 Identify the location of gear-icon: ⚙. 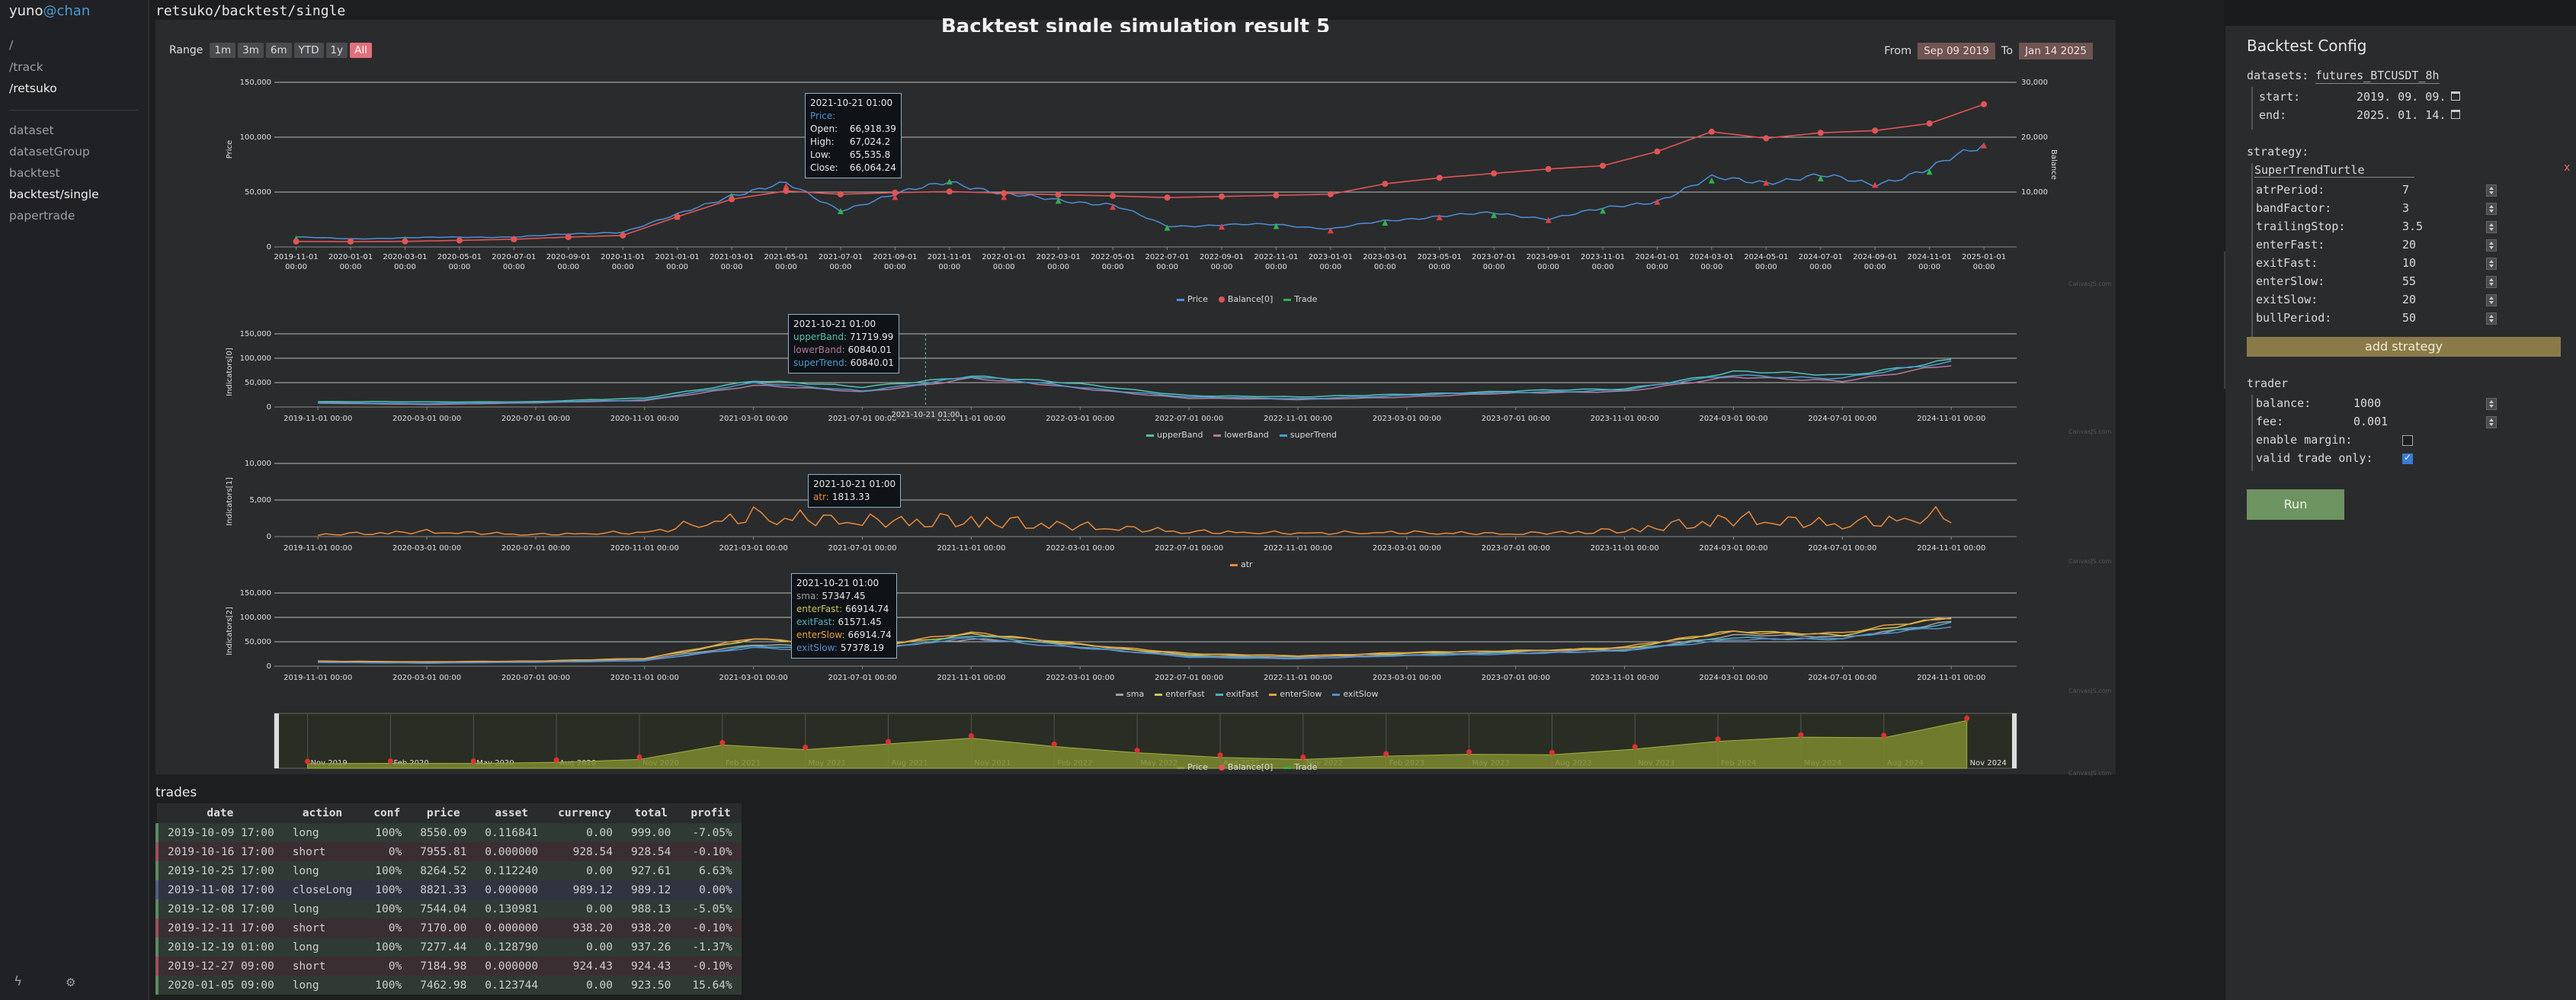
(71, 982).